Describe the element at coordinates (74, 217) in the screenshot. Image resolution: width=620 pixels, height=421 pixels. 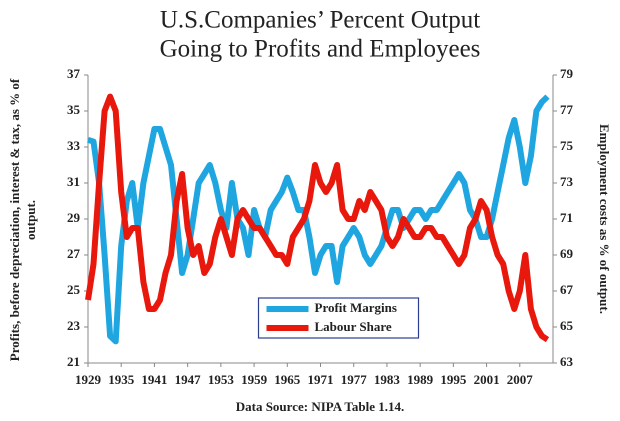
I see `y-tick-label: 29` at that location.